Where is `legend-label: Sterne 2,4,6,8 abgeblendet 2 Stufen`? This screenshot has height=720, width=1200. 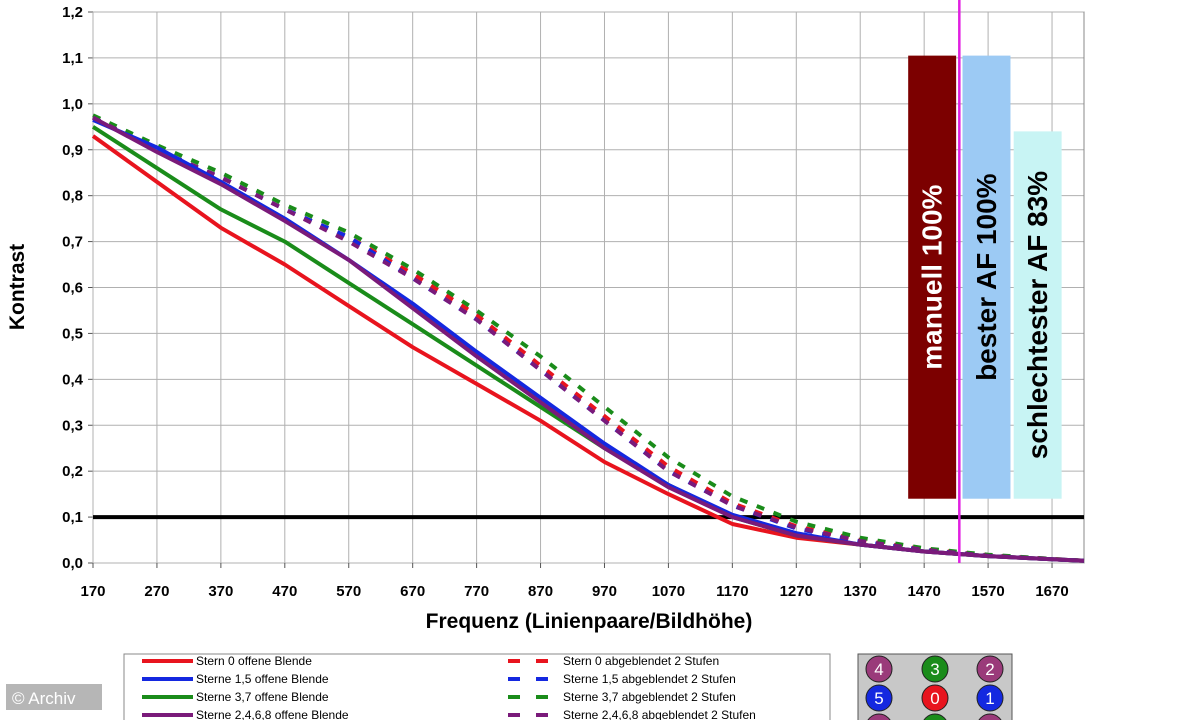
legend-label: Sterne 2,4,6,8 abgeblendet 2 Stufen is located at coordinates (659, 714).